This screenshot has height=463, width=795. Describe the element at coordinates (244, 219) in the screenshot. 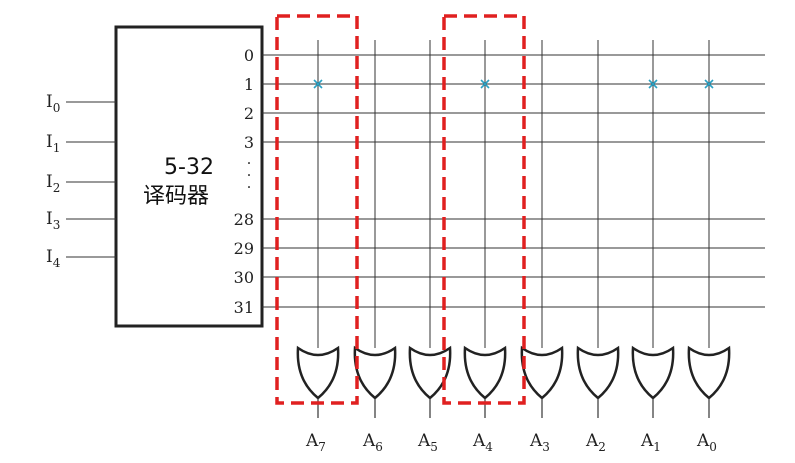

I see `row-label: 28` at that location.